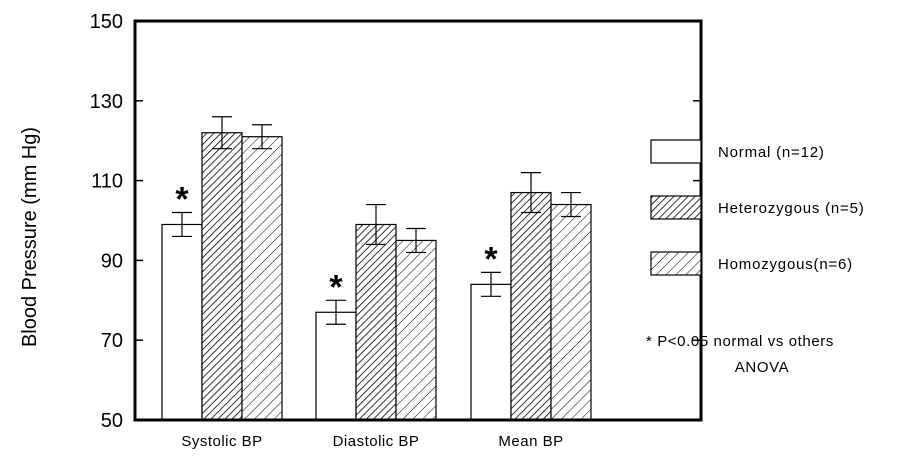 Image resolution: width=906 pixels, height=457 pixels. I want to click on legend-label: Homozygous(n=6), so click(785, 264).